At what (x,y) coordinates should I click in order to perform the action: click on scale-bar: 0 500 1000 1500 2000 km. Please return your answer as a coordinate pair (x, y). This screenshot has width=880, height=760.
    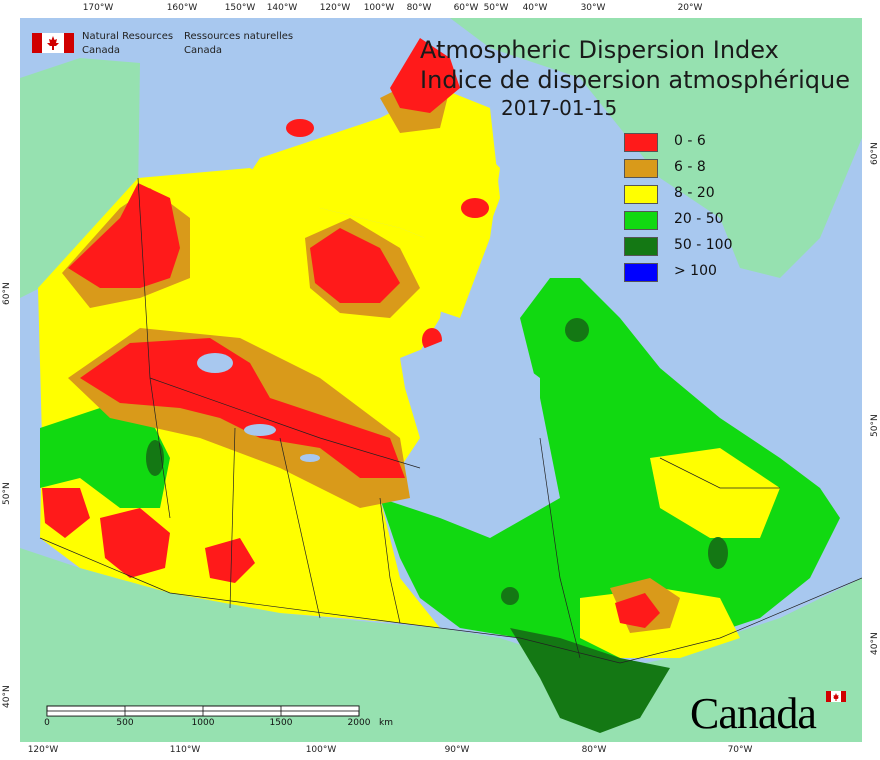
    Looking at the image, I should click on (218, 716).